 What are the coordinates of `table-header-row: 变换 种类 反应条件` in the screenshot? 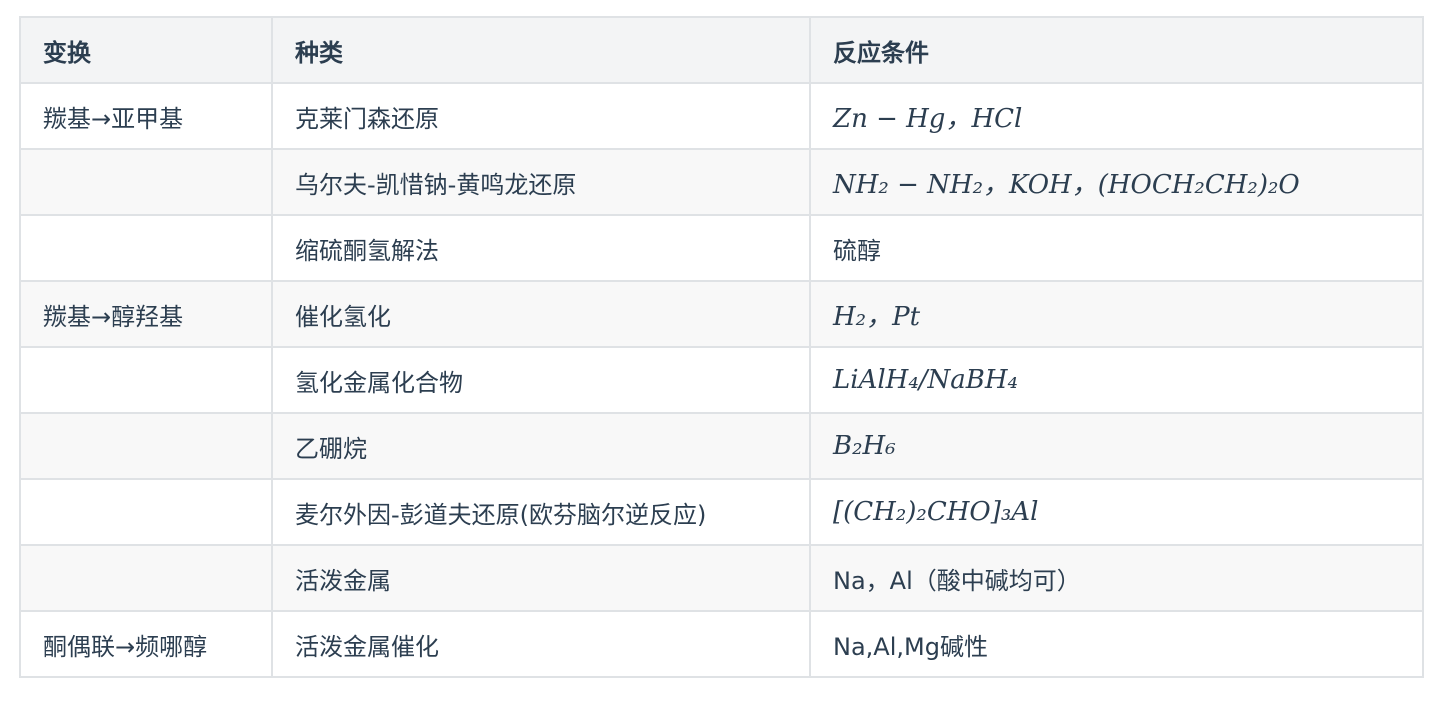 It's located at (721, 50).